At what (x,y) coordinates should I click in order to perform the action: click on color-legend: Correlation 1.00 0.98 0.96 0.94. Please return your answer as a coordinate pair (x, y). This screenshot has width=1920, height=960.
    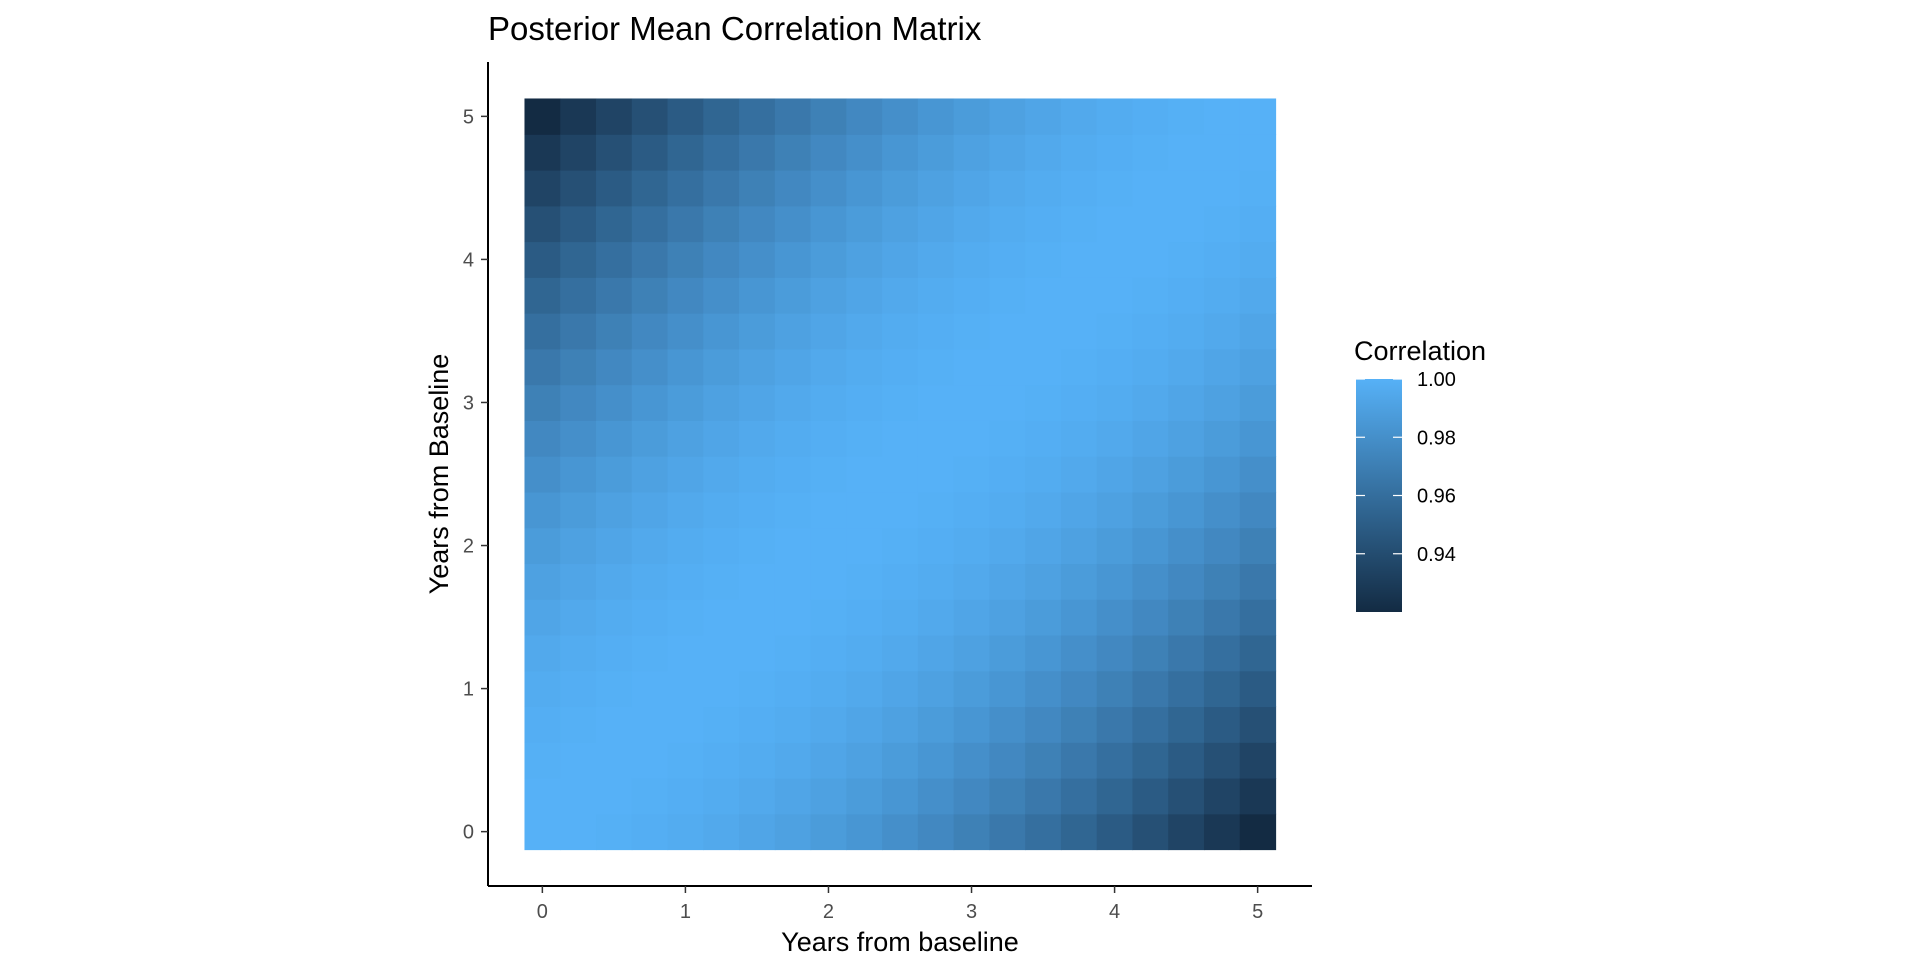
    Looking at the image, I should click on (1420, 474).